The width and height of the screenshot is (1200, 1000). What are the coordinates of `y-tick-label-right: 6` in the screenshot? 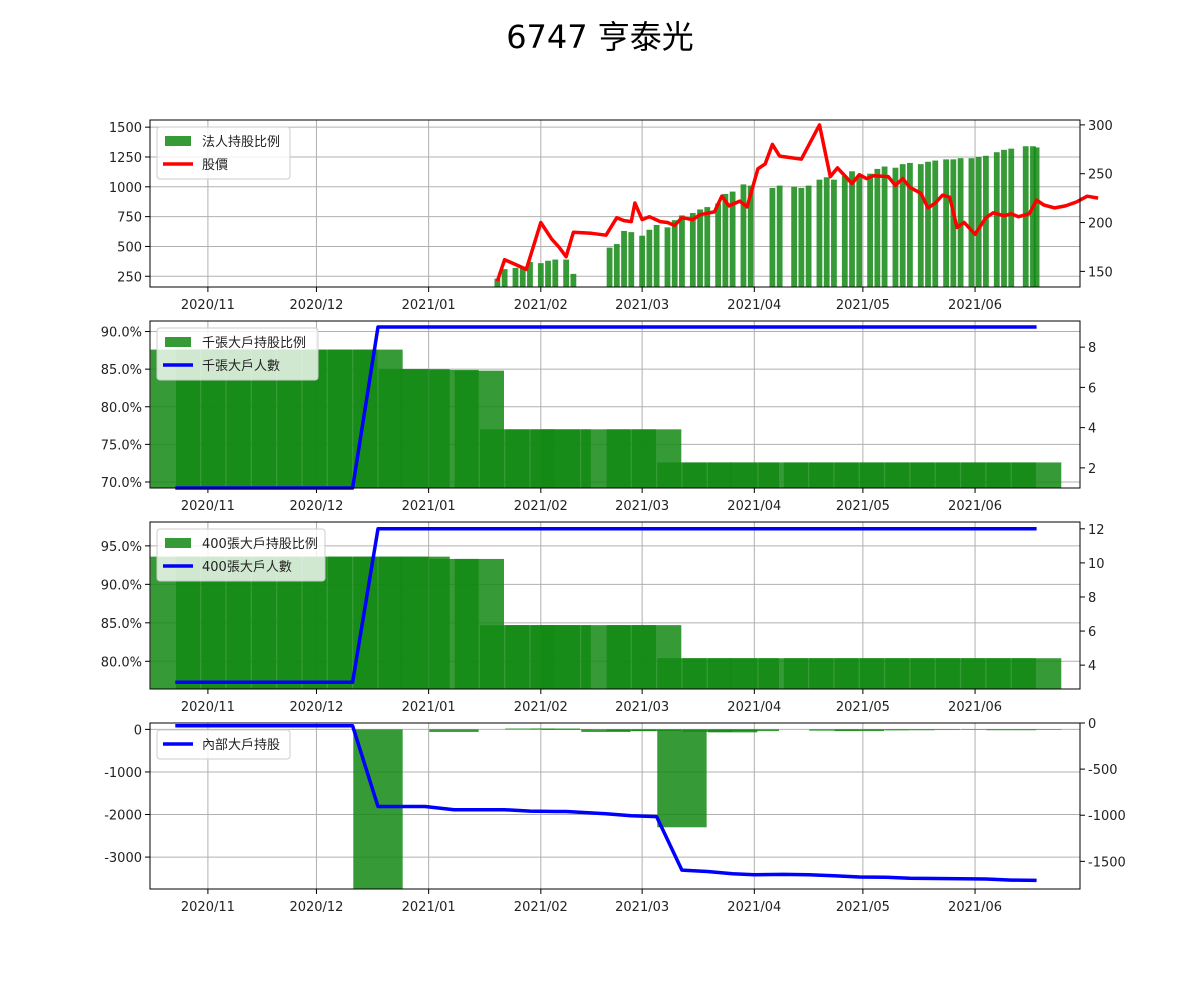 It's located at (1092, 388).